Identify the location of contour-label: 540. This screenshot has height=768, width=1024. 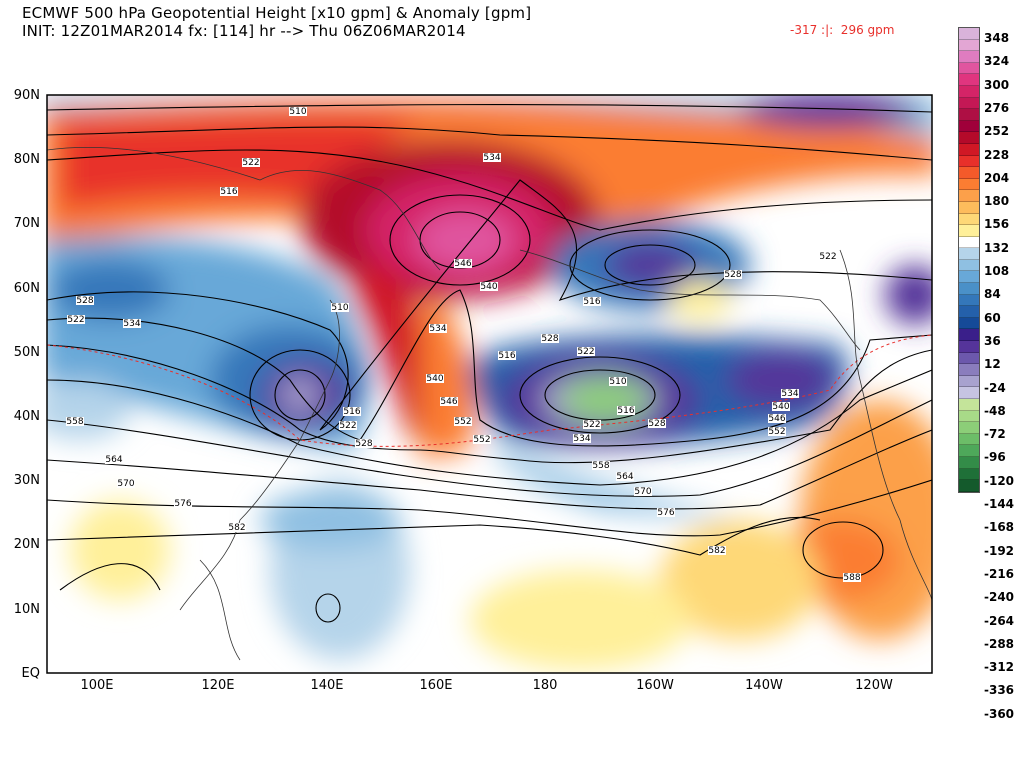
(780, 407).